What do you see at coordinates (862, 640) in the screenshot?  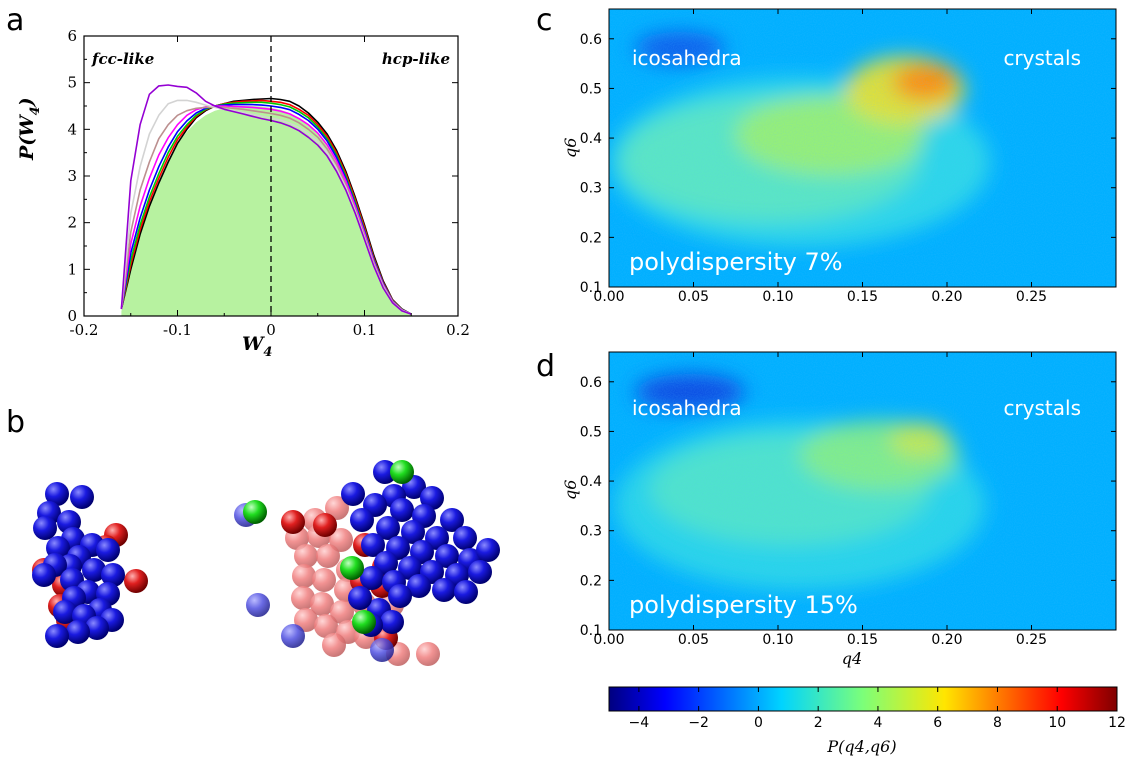 I see `x-tick-label: 0.15` at bounding box center [862, 640].